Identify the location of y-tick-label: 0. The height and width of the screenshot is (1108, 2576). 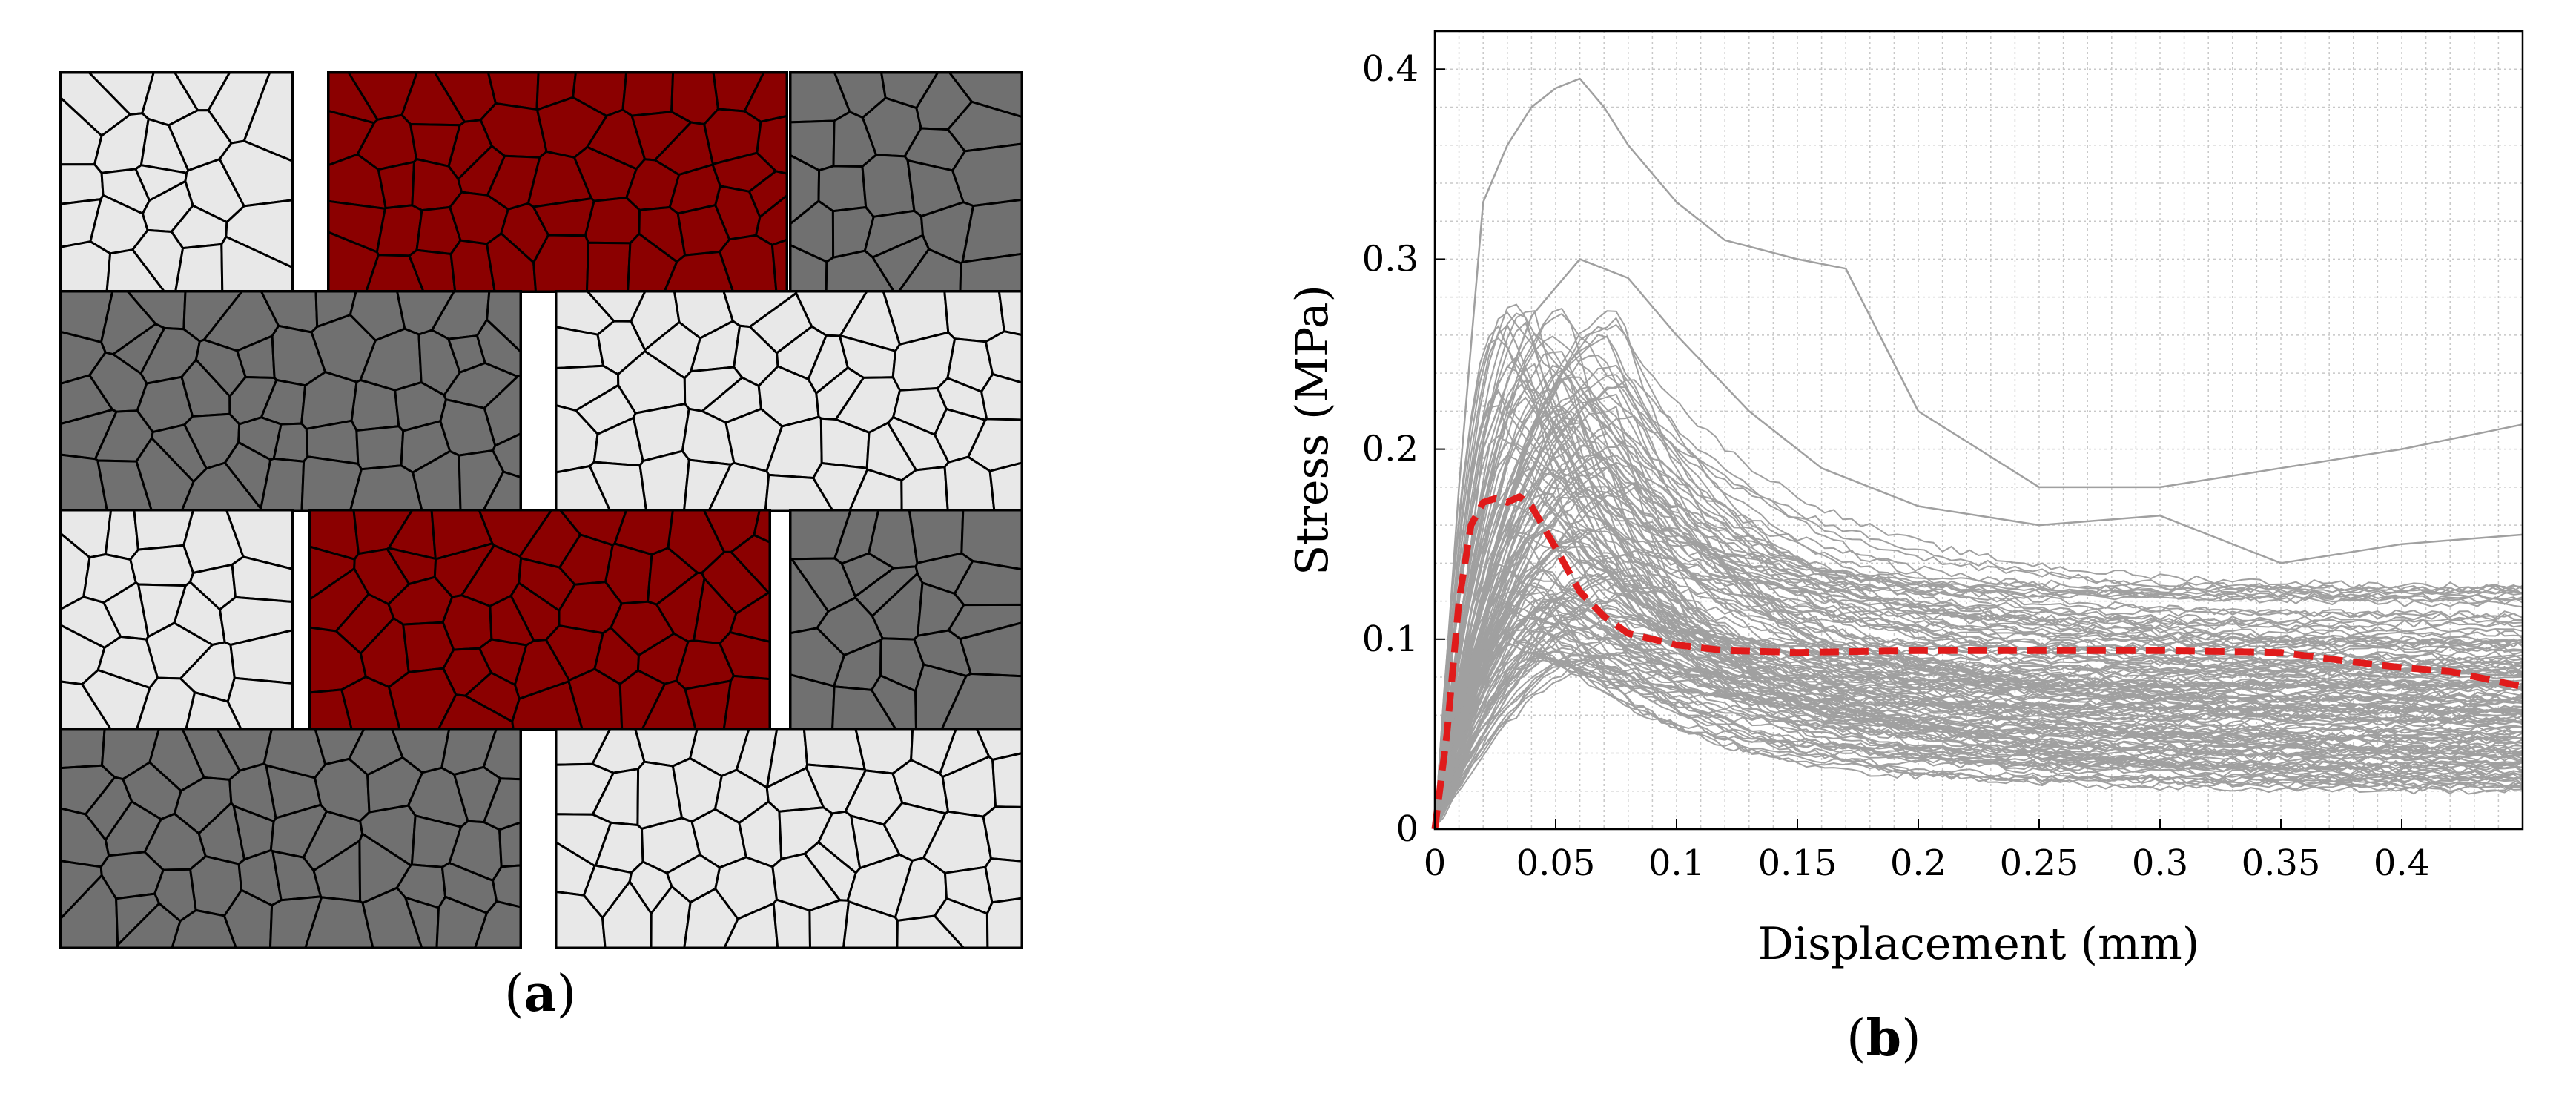
(1407, 829).